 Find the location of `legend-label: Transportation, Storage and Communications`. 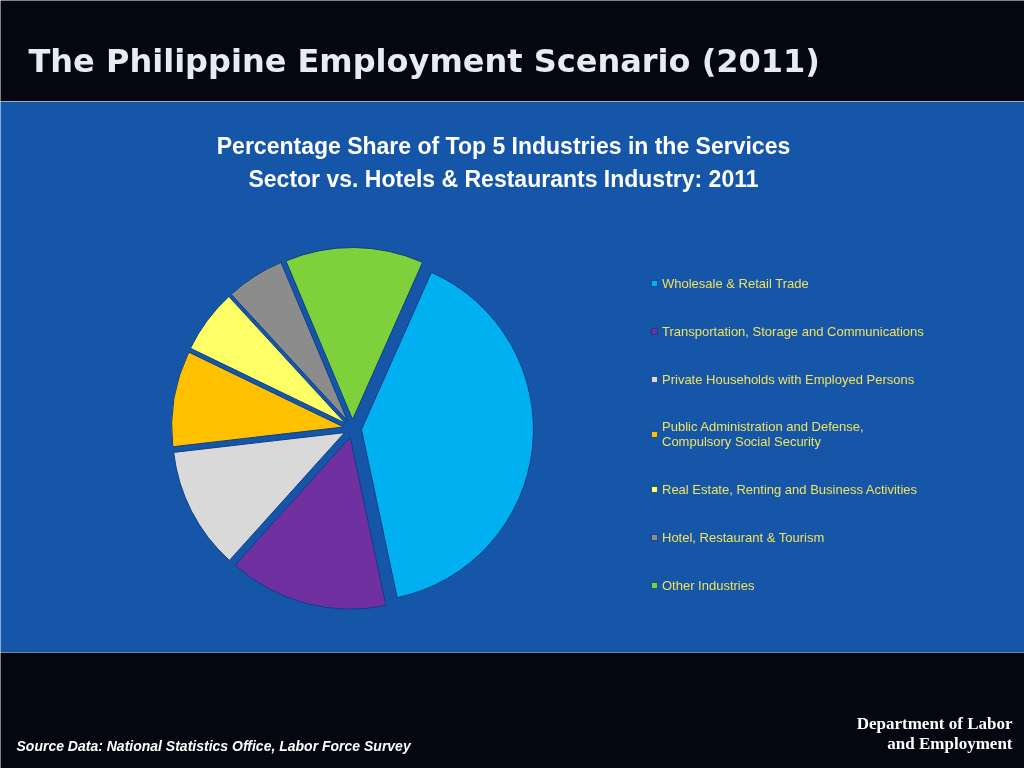

legend-label: Transportation, Storage and Communications is located at coordinates (793, 331).